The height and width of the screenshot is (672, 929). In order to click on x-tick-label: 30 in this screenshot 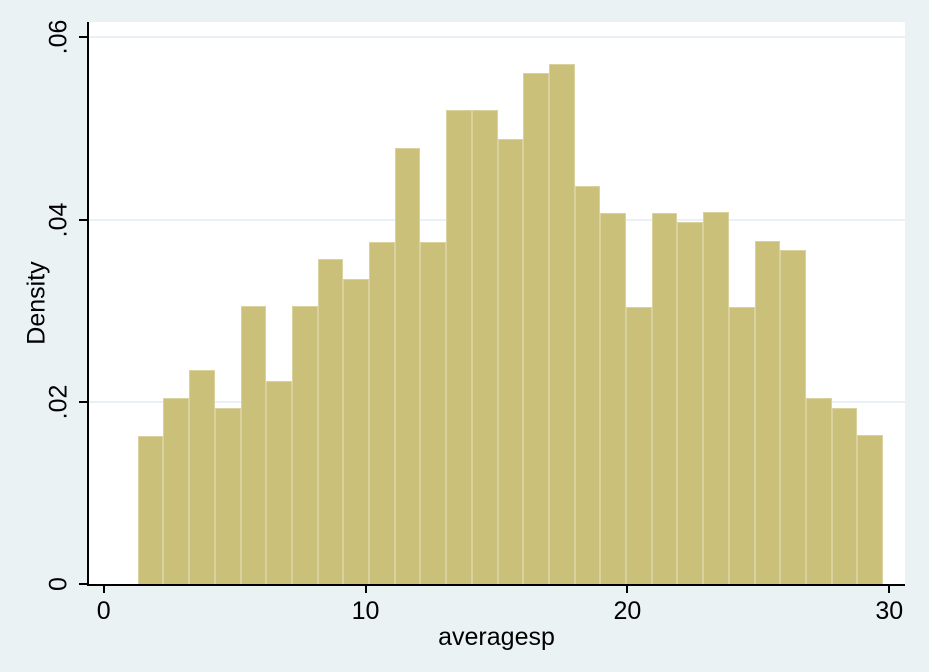, I will do `click(889, 611)`.